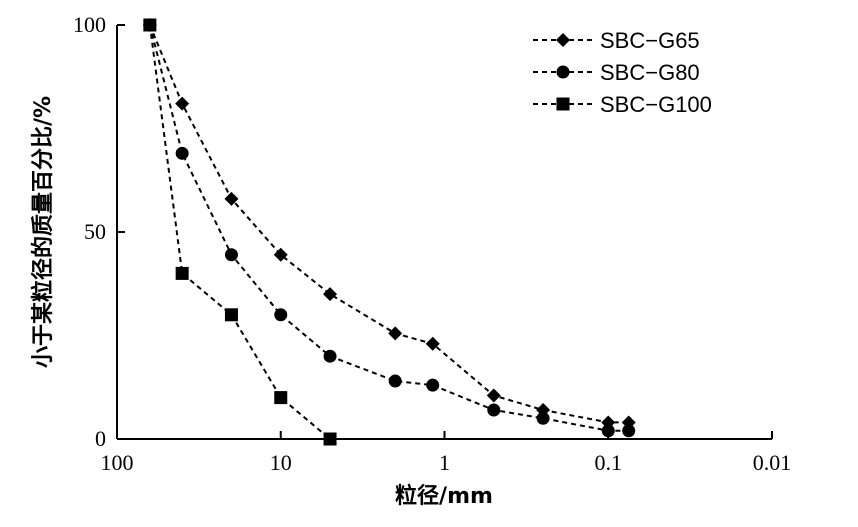 This screenshot has height=527, width=858. What do you see at coordinates (444, 496) in the screenshot?
I see `x-axis-title: 粒径/mm` at bounding box center [444, 496].